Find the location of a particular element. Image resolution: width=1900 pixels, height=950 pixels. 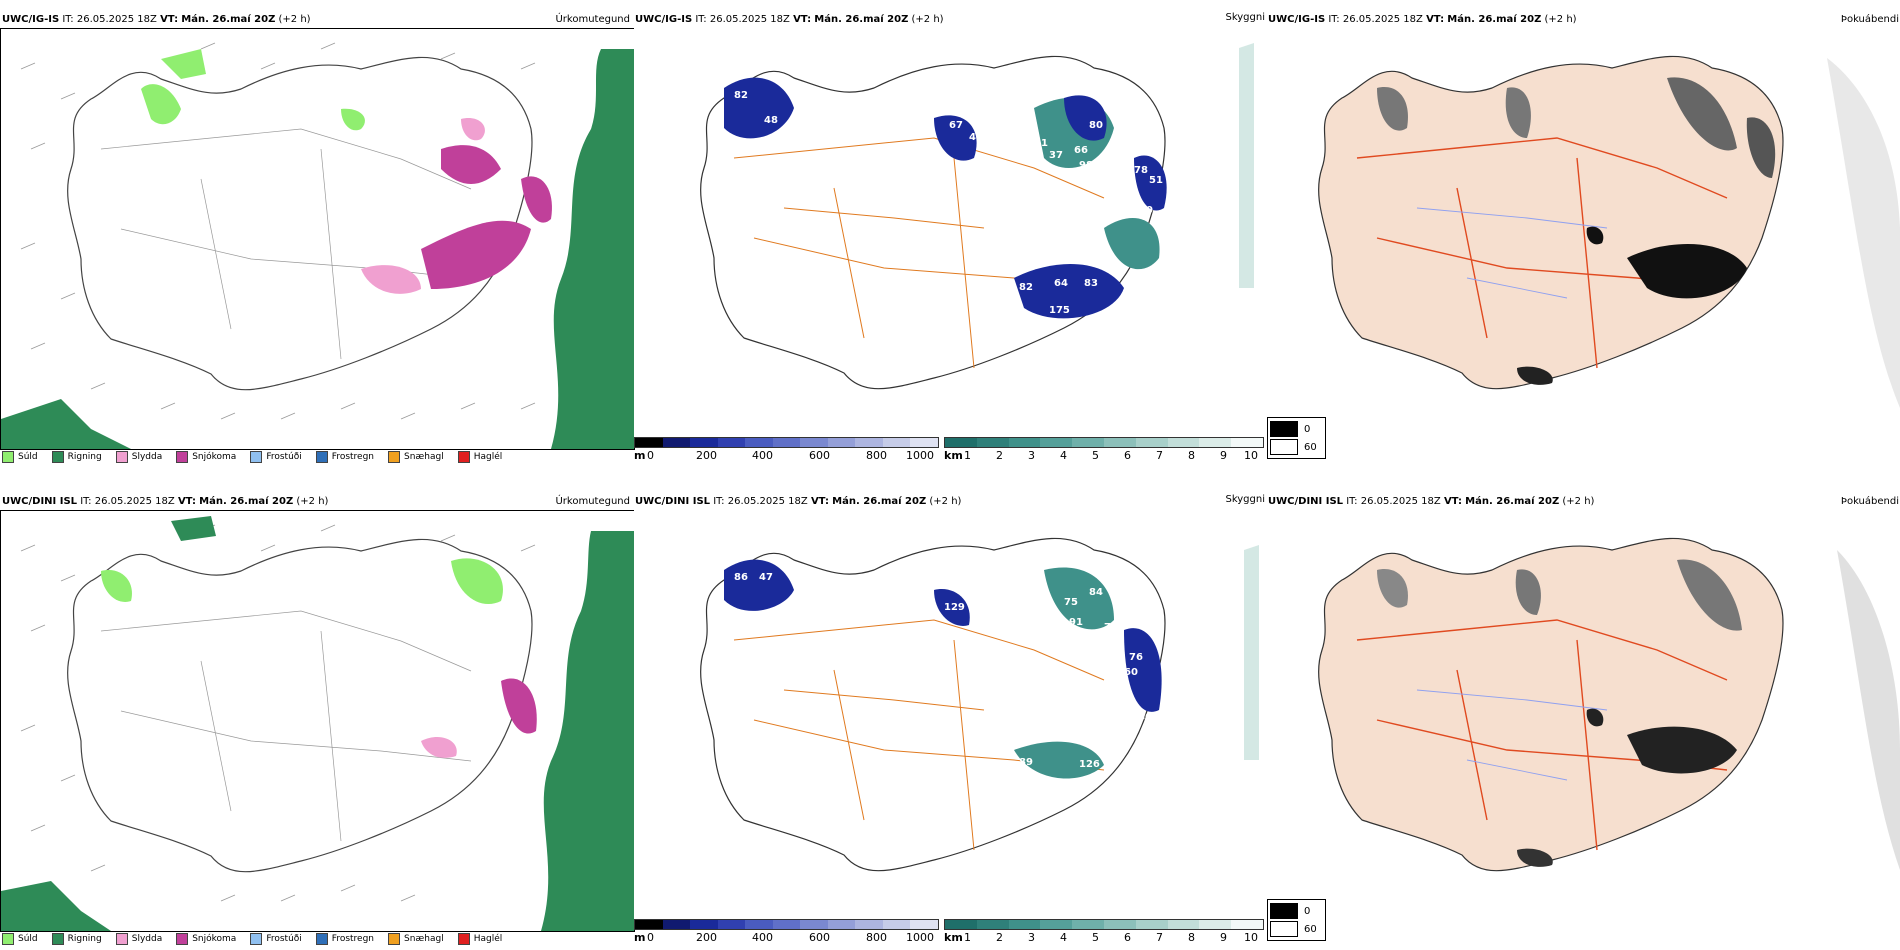

ceiling-label: 86 is located at coordinates (741, 577).